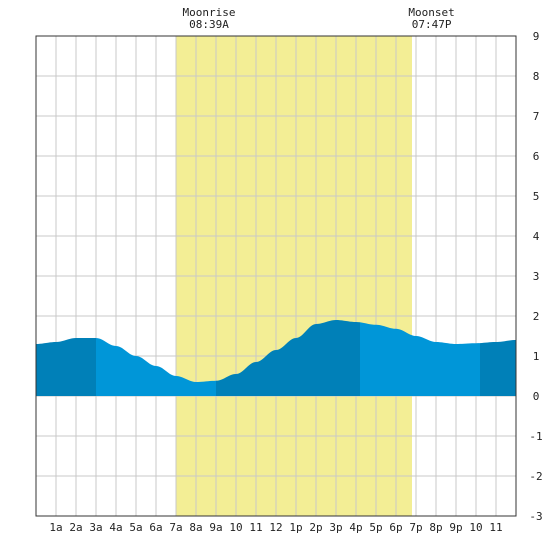 This screenshot has height=550, width=550. Describe the element at coordinates (155, 527) in the screenshot. I see `x-tick-label: 6a` at that location.